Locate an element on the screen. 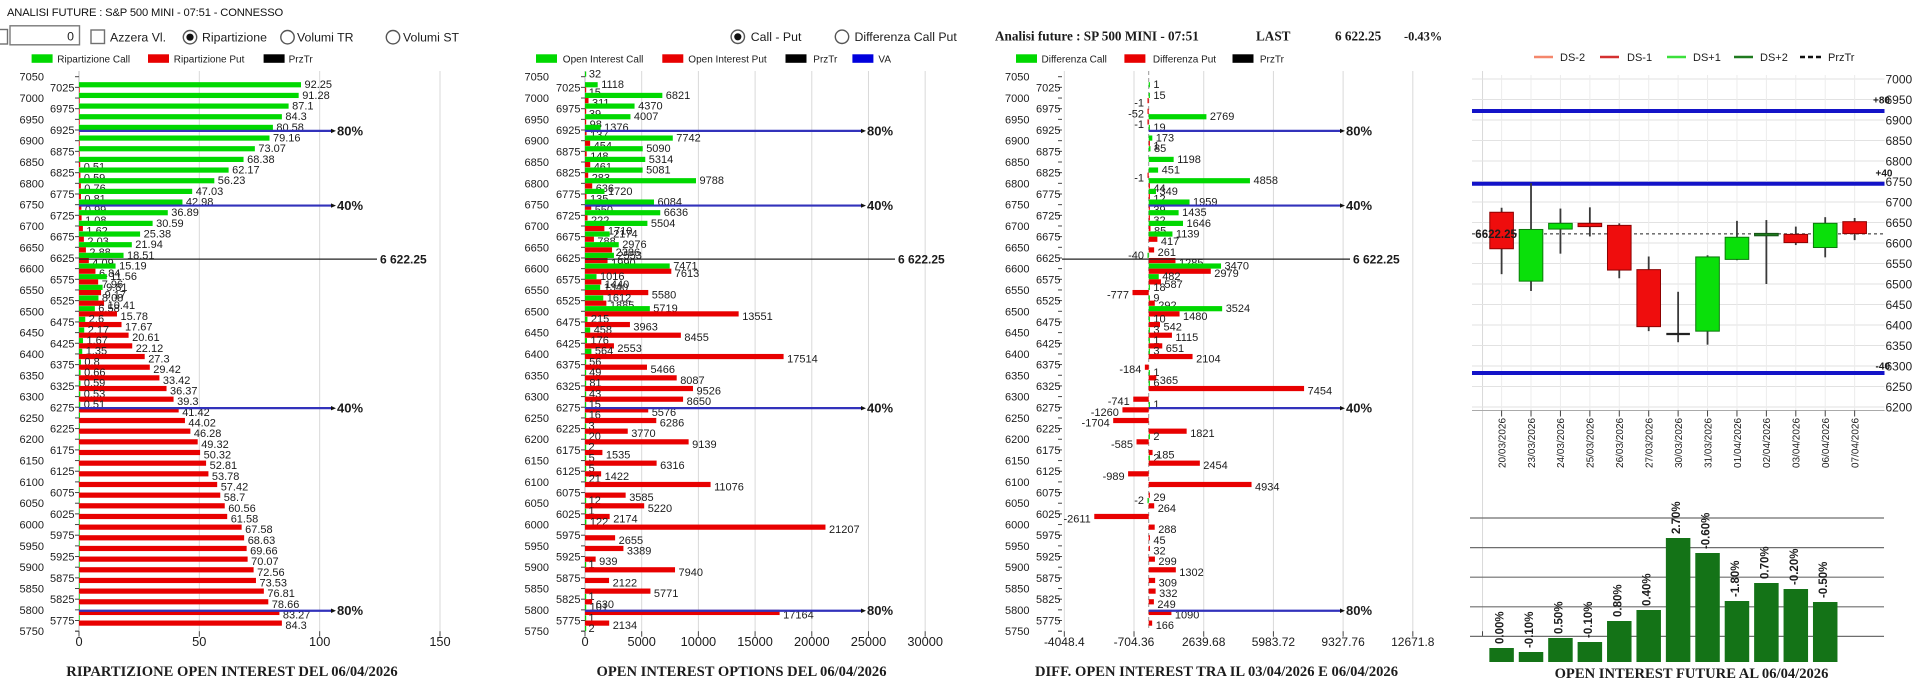 Image resolution: width=1920 pixels, height=684 pixels. svg-text: 6675 is located at coordinates (62, 238).